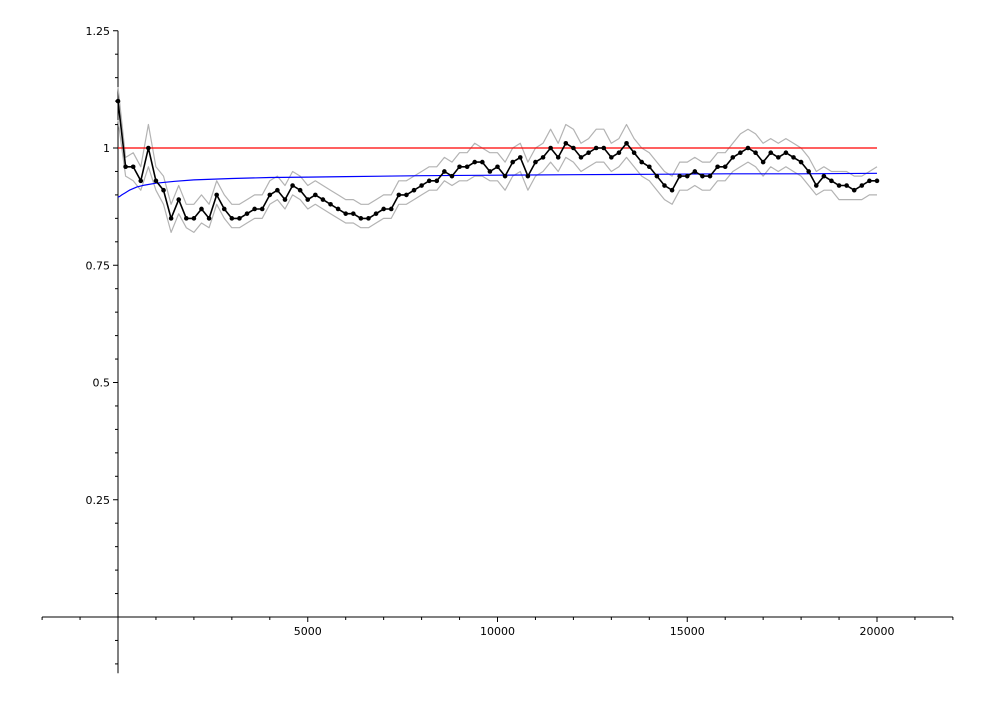 The image size is (1000, 704). Describe the element at coordinates (102, 383) in the screenshot. I see `y-tick-label: 0.5` at that location.